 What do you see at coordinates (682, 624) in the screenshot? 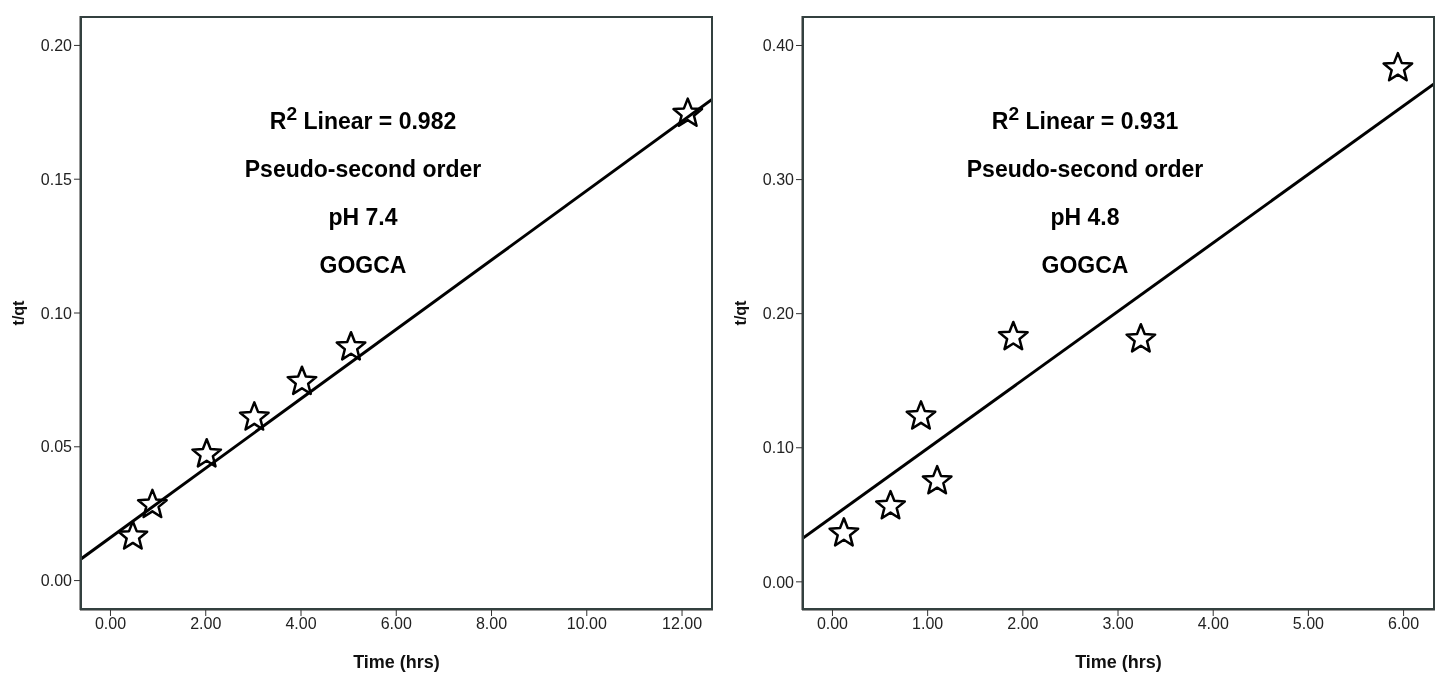
I see `x-tick-label: 12.00` at bounding box center [682, 624].